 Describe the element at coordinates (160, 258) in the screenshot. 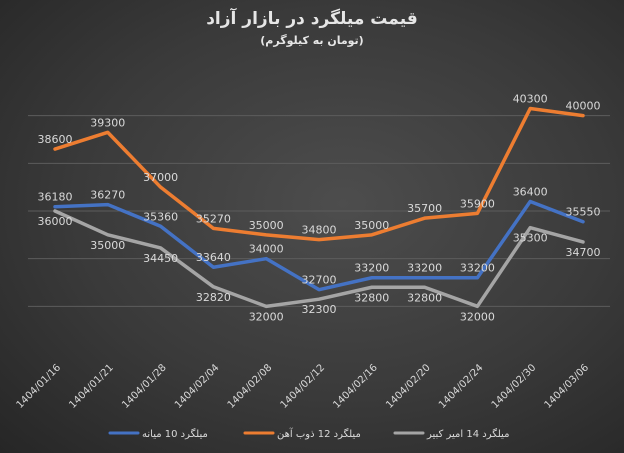

I see `data-label: 34450` at that location.